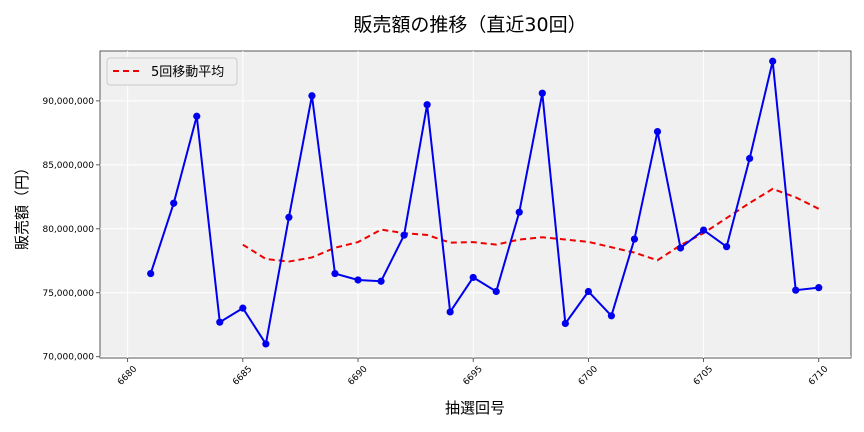  What do you see at coordinates (127, 375) in the screenshot?
I see `x-tick-label: 6680` at bounding box center [127, 375].